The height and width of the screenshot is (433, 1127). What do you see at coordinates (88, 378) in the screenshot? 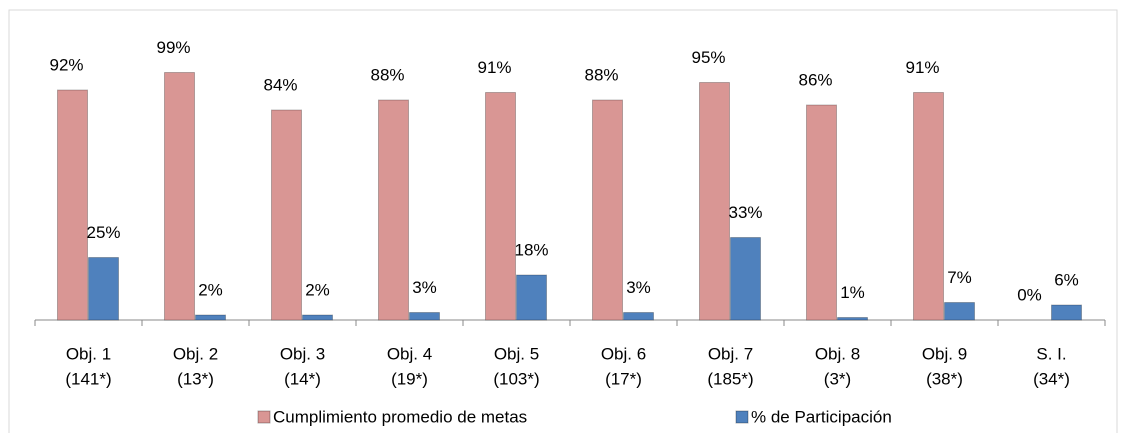
I see `x-tick-label: (141*)` at bounding box center [88, 378].